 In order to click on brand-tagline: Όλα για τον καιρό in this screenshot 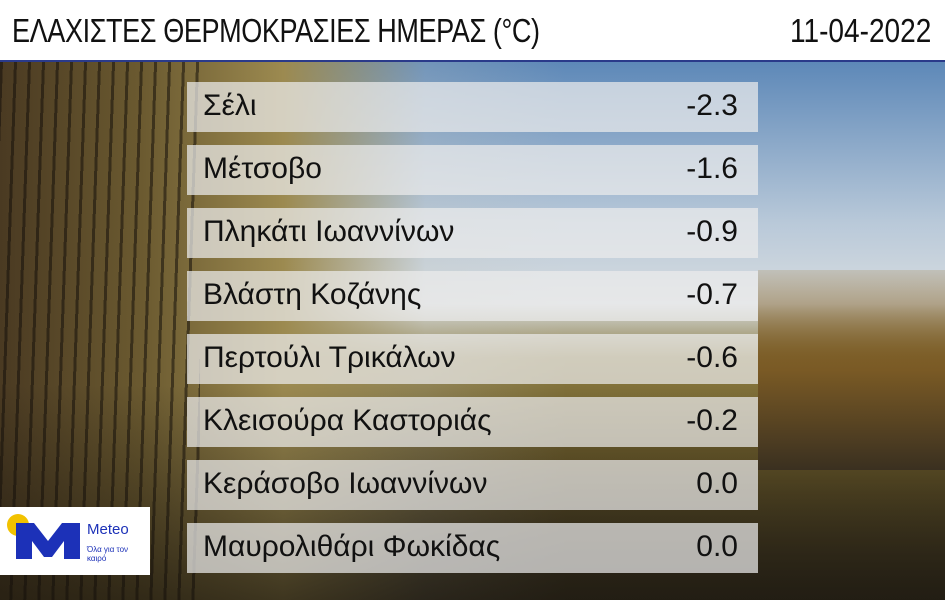, I will do `click(108, 554)`.